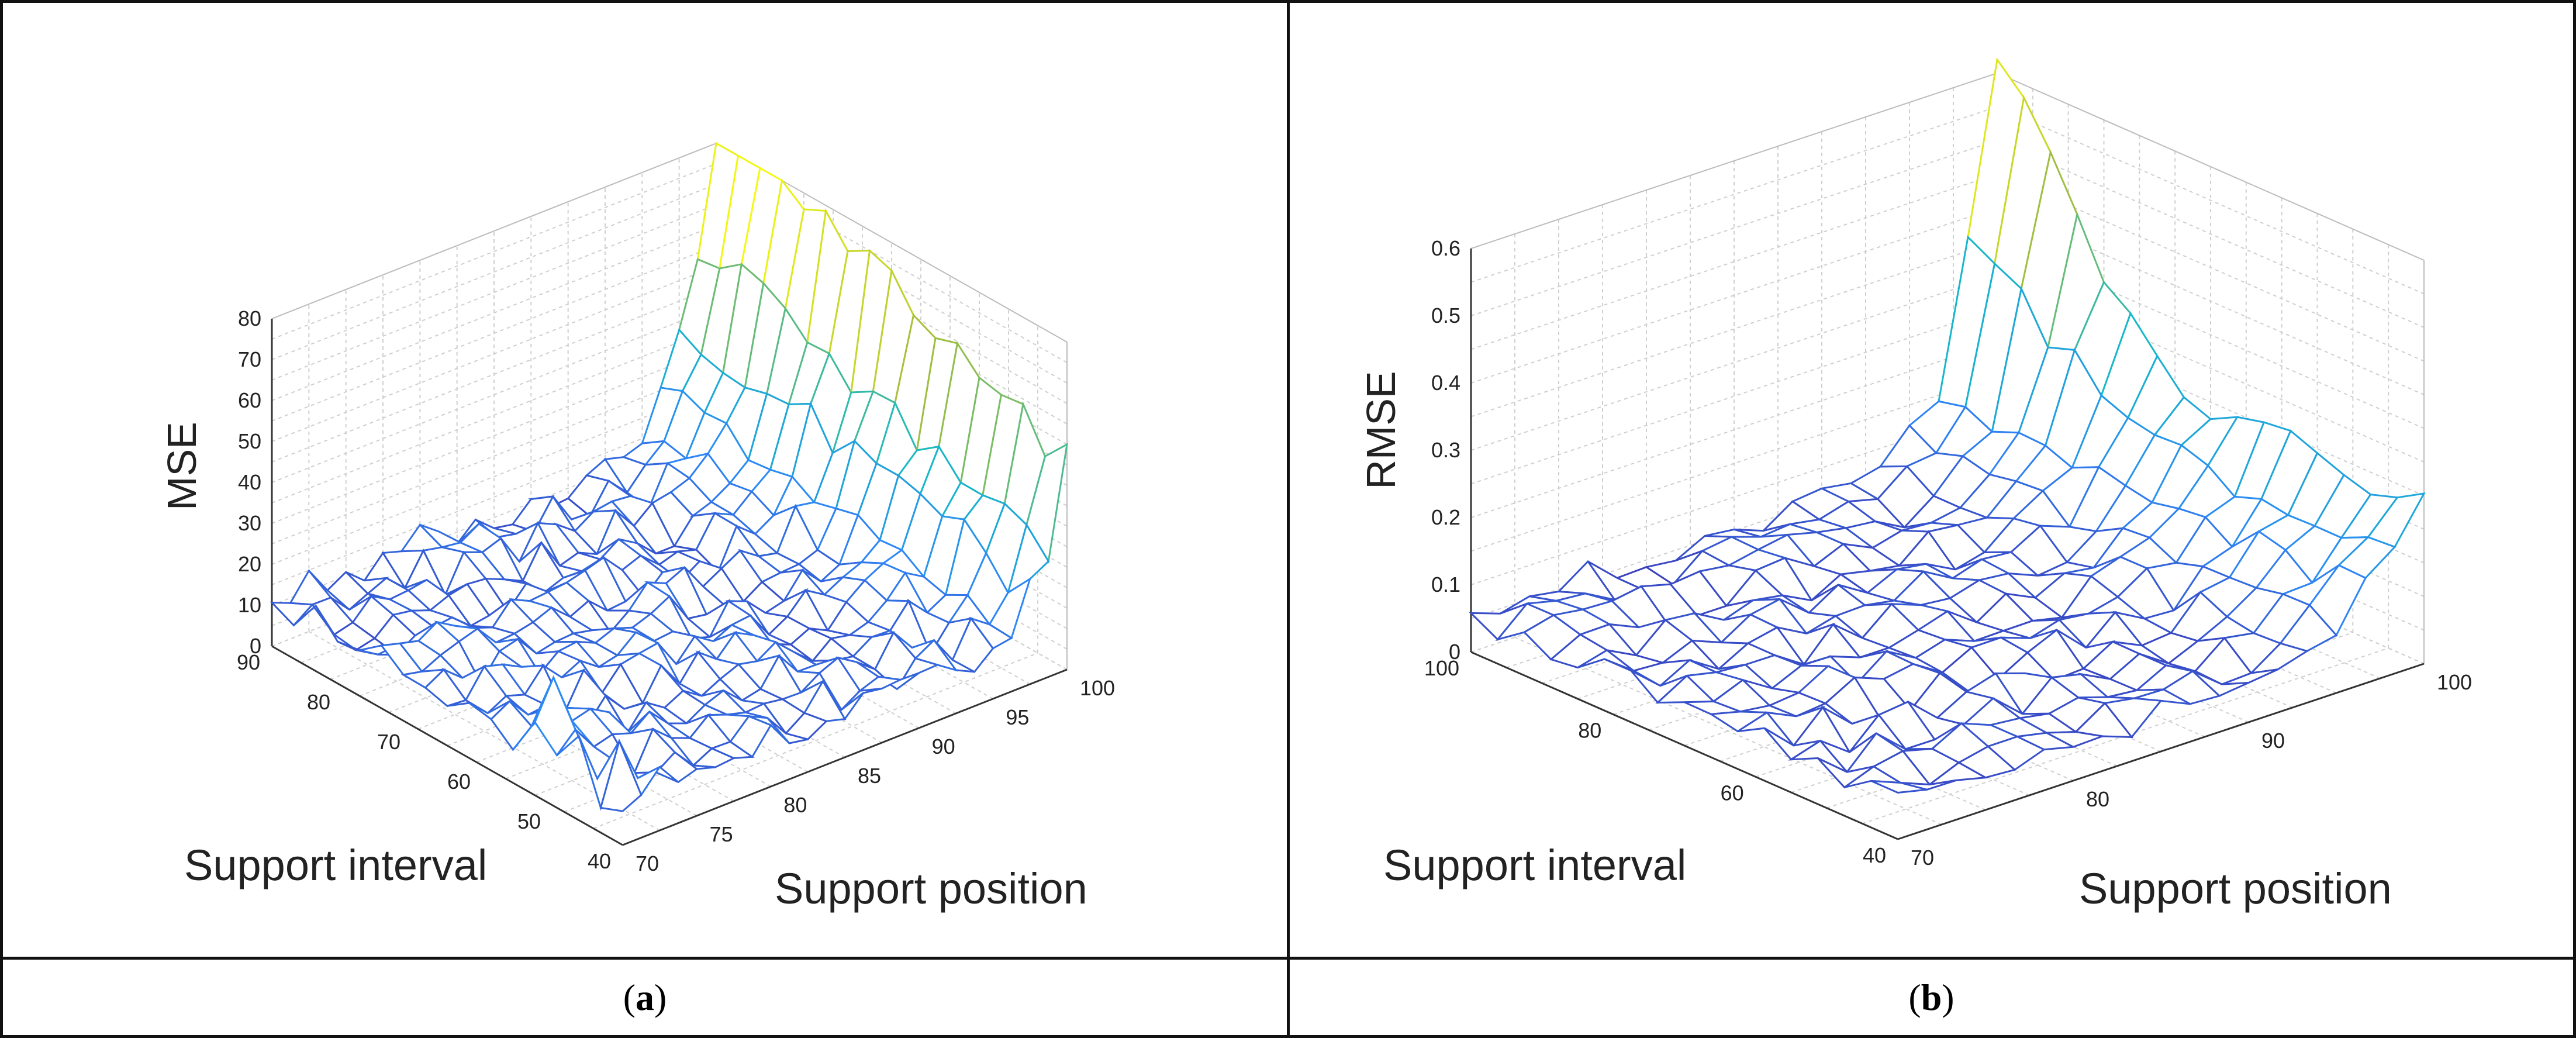  I want to click on caption-a: (a), so click(645, 997).